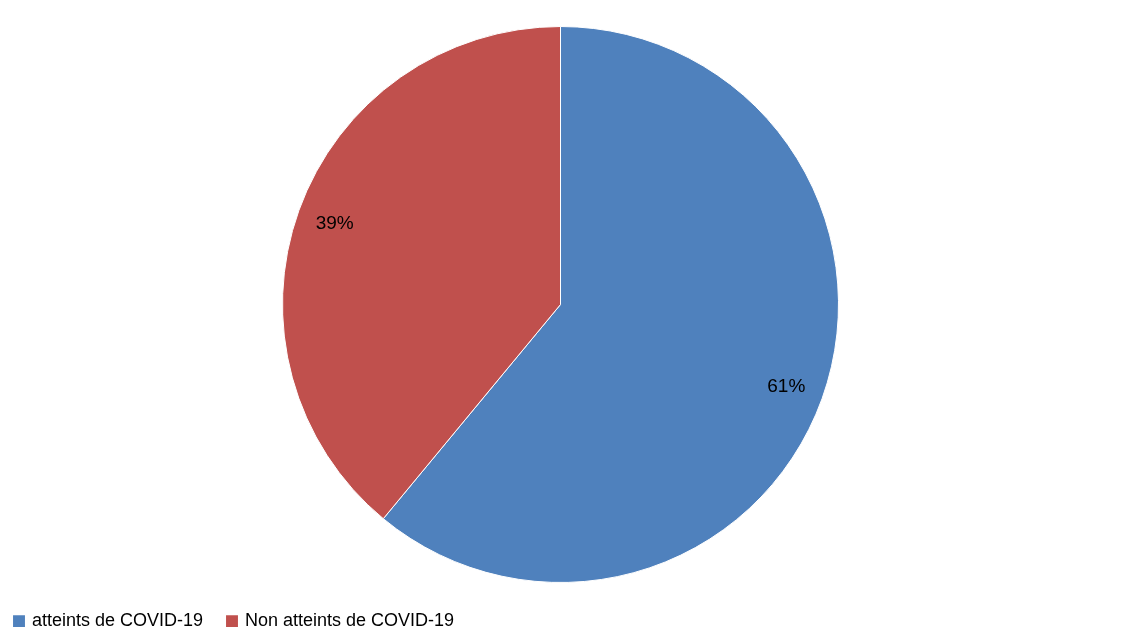  I want to click on data-label: 39%, so click(334, 223).